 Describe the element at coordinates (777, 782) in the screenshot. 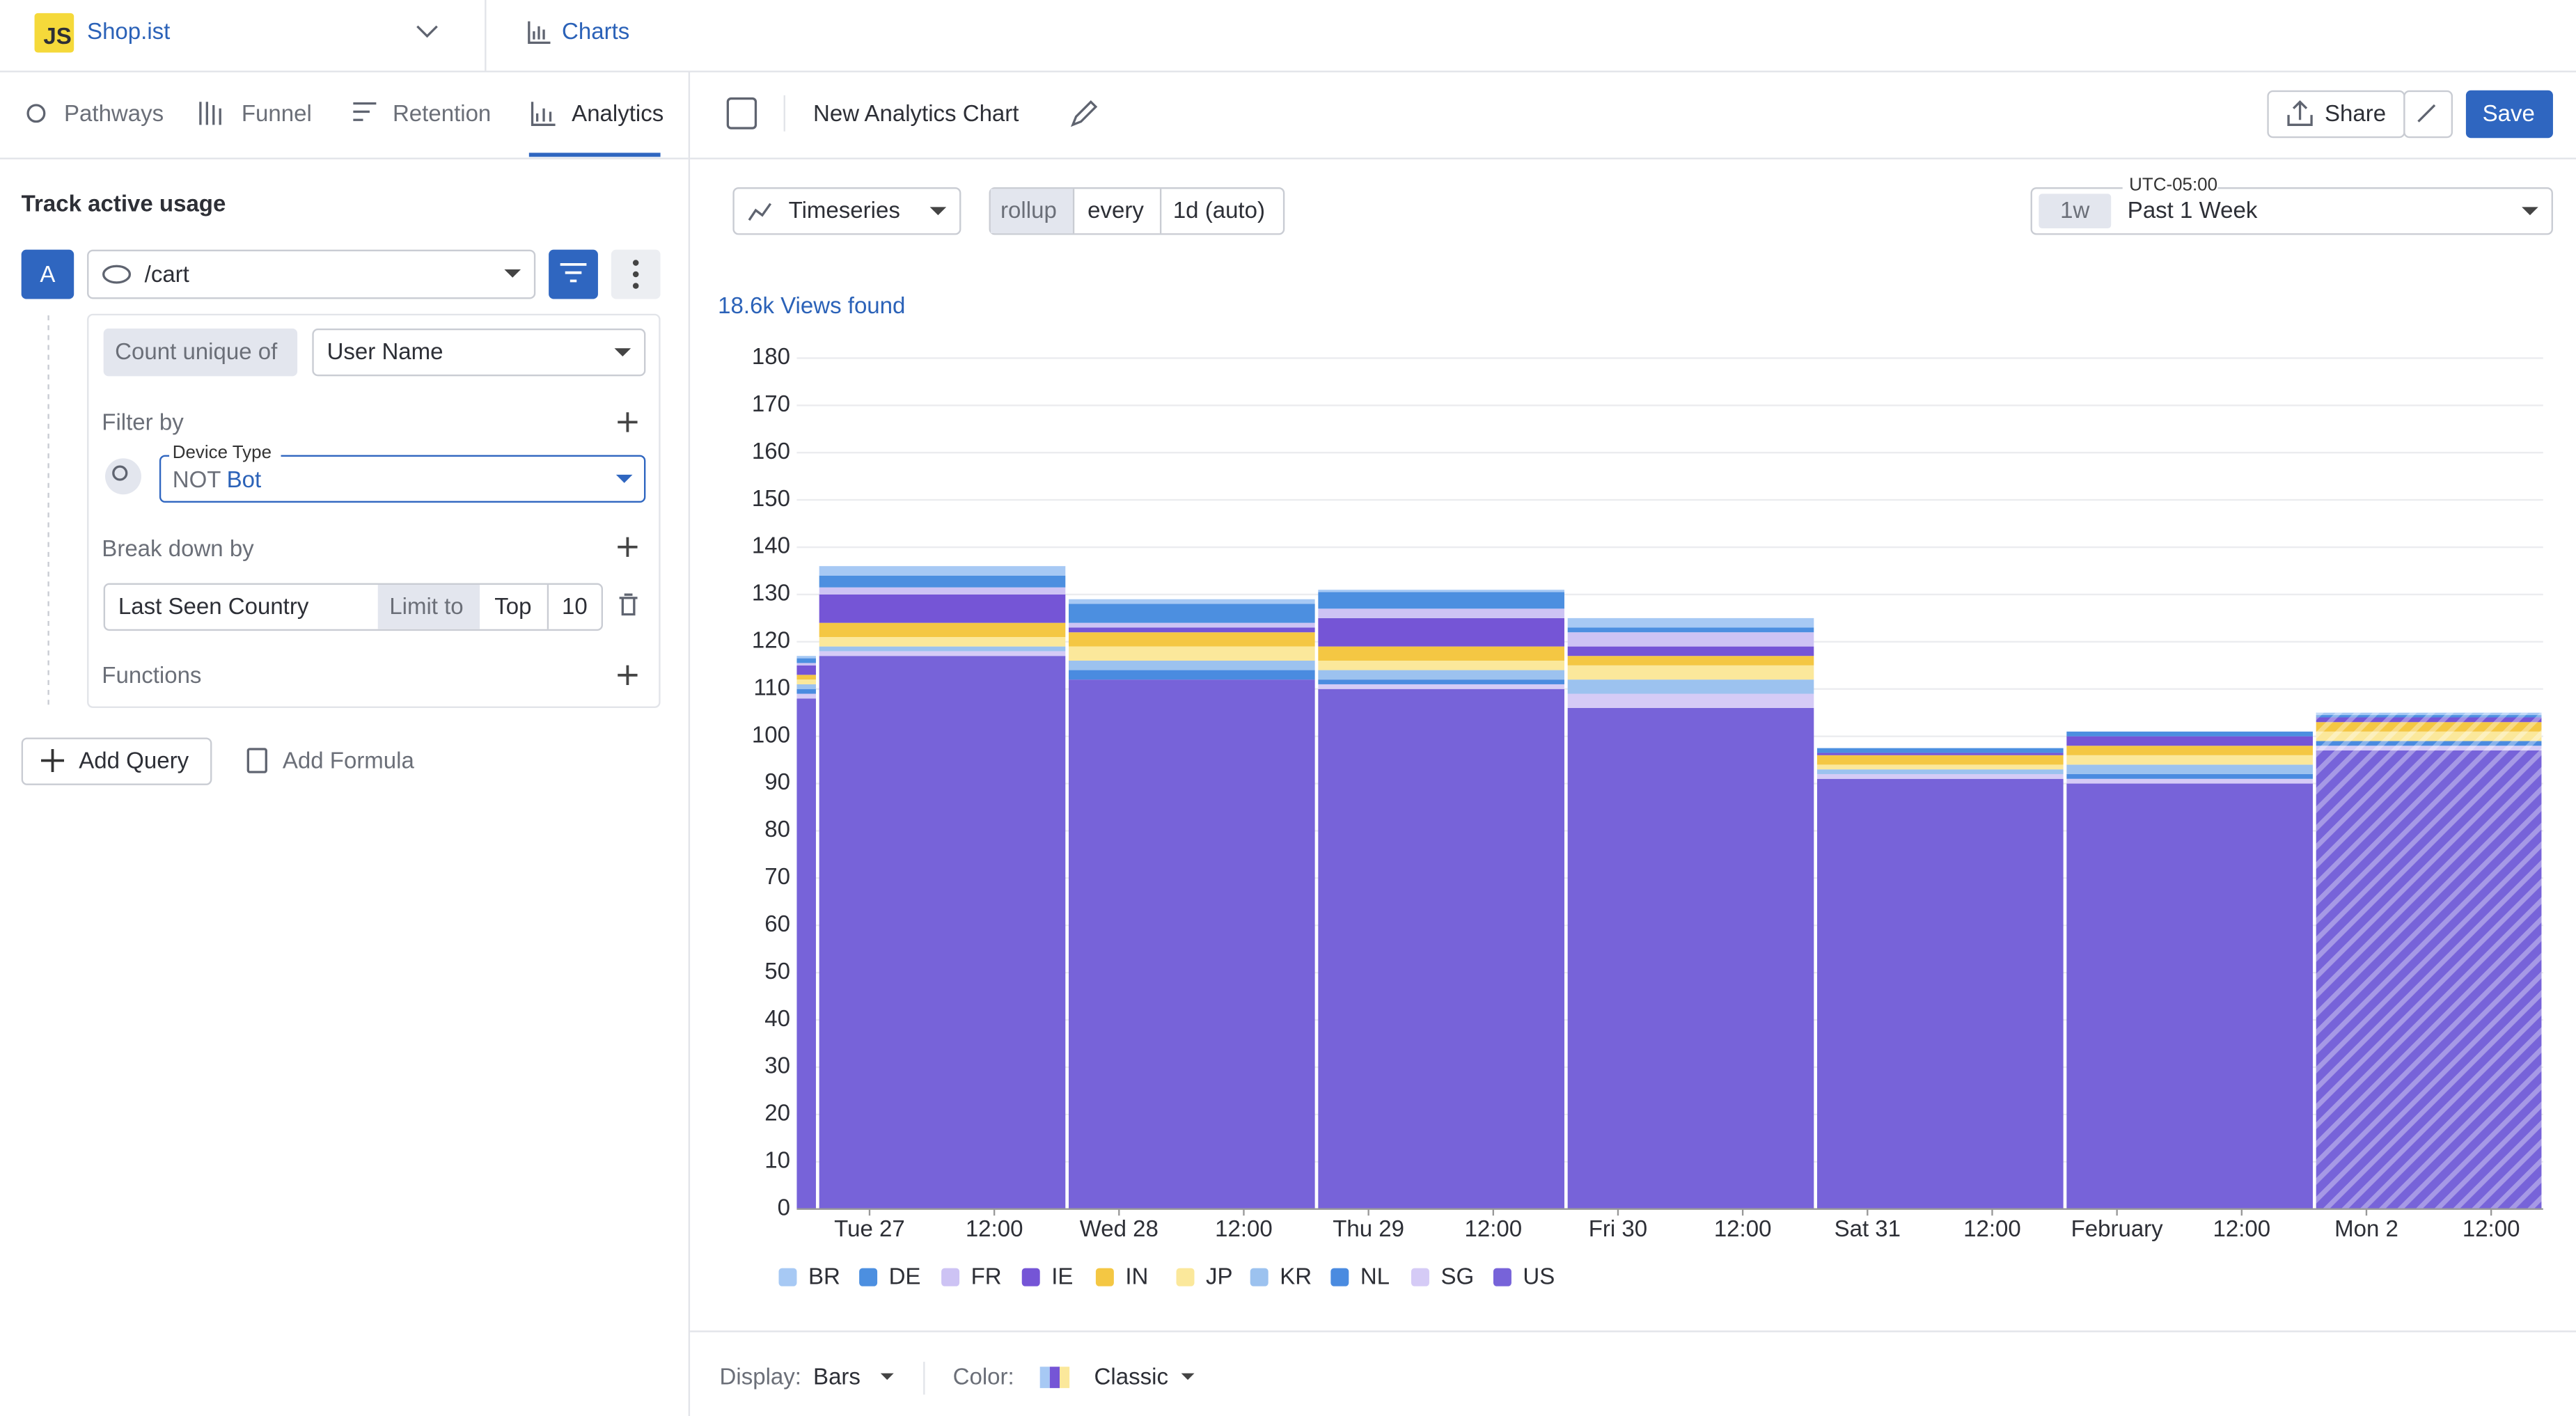

I see `y-tick-label: 90` at that location.